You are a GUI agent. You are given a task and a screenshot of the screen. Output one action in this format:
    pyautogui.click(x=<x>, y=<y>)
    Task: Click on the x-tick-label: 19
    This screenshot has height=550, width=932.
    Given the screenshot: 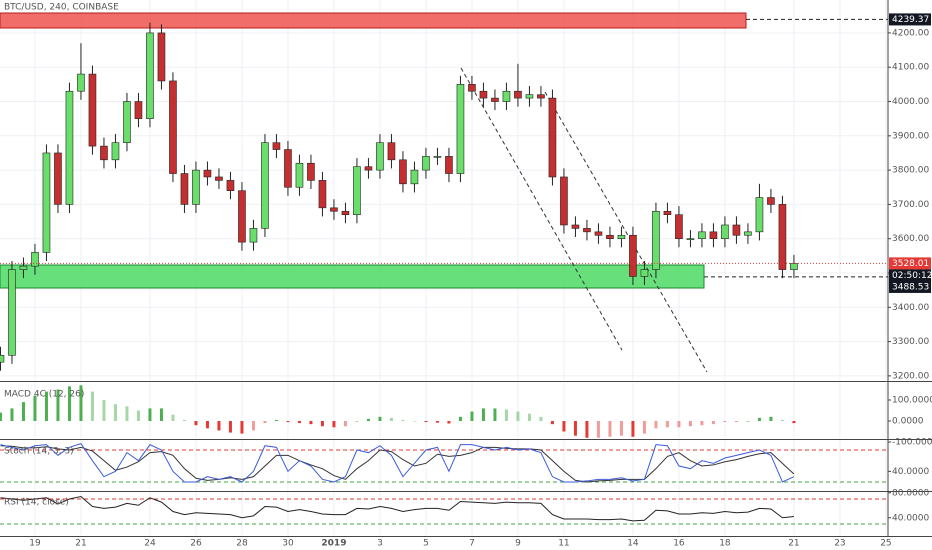 What is the action you would take?
    pyautogui.click(x=35, y=544)
    